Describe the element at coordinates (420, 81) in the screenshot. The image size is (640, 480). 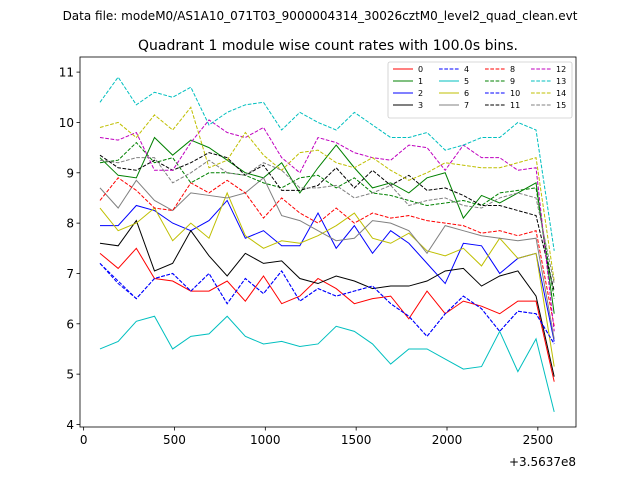
I see `legend-label-1: 1` at that location.